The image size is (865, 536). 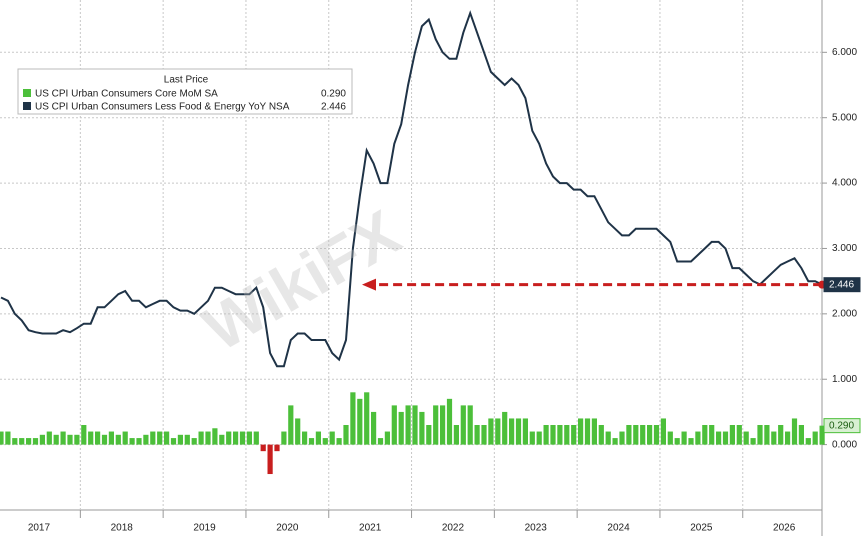 I want to click on y-tick-label: 3.000, so click(x=844, y=248).